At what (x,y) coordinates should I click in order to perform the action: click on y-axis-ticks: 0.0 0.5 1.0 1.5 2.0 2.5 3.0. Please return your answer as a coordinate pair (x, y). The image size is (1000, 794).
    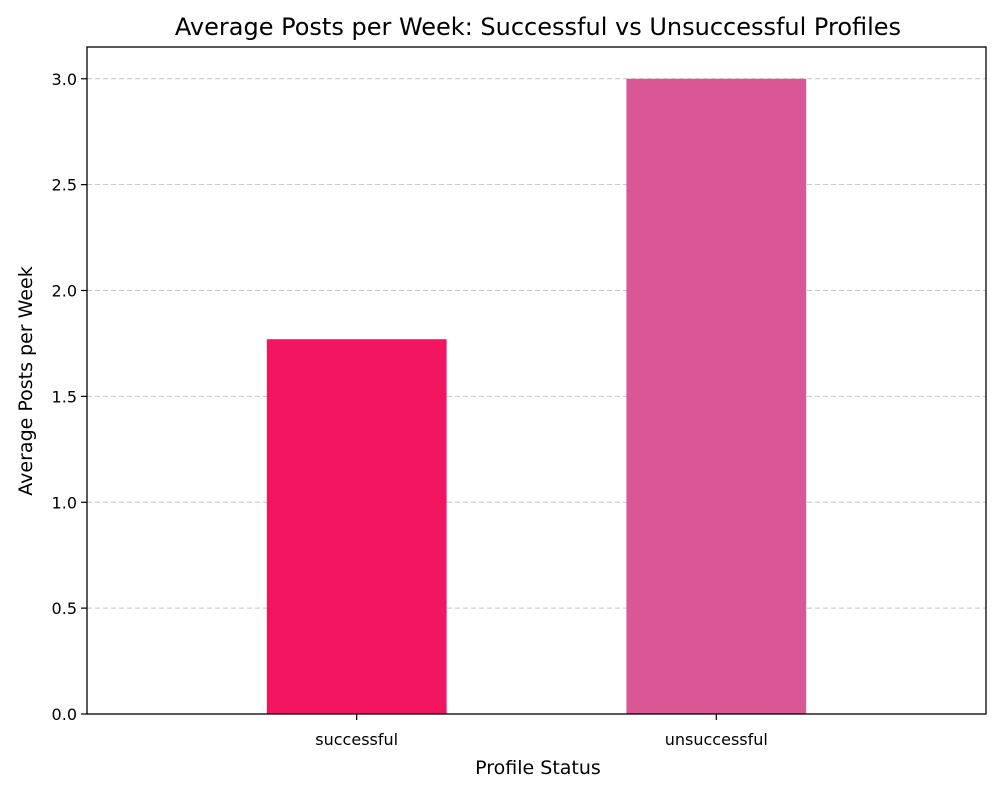
    Looking at the image, I should click on (69, 397).